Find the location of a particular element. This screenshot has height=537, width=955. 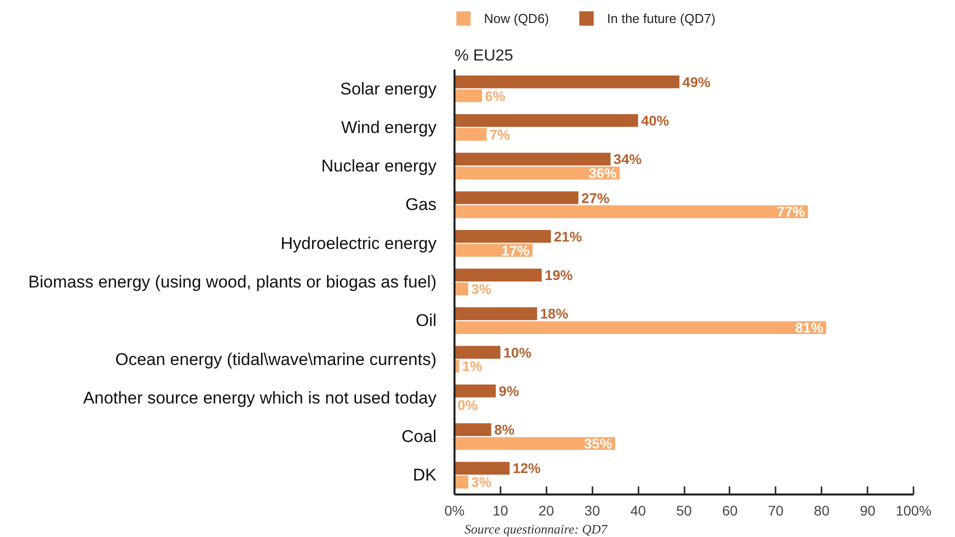

y-tick-label: Solar energy is located at coordinates (388, 88).